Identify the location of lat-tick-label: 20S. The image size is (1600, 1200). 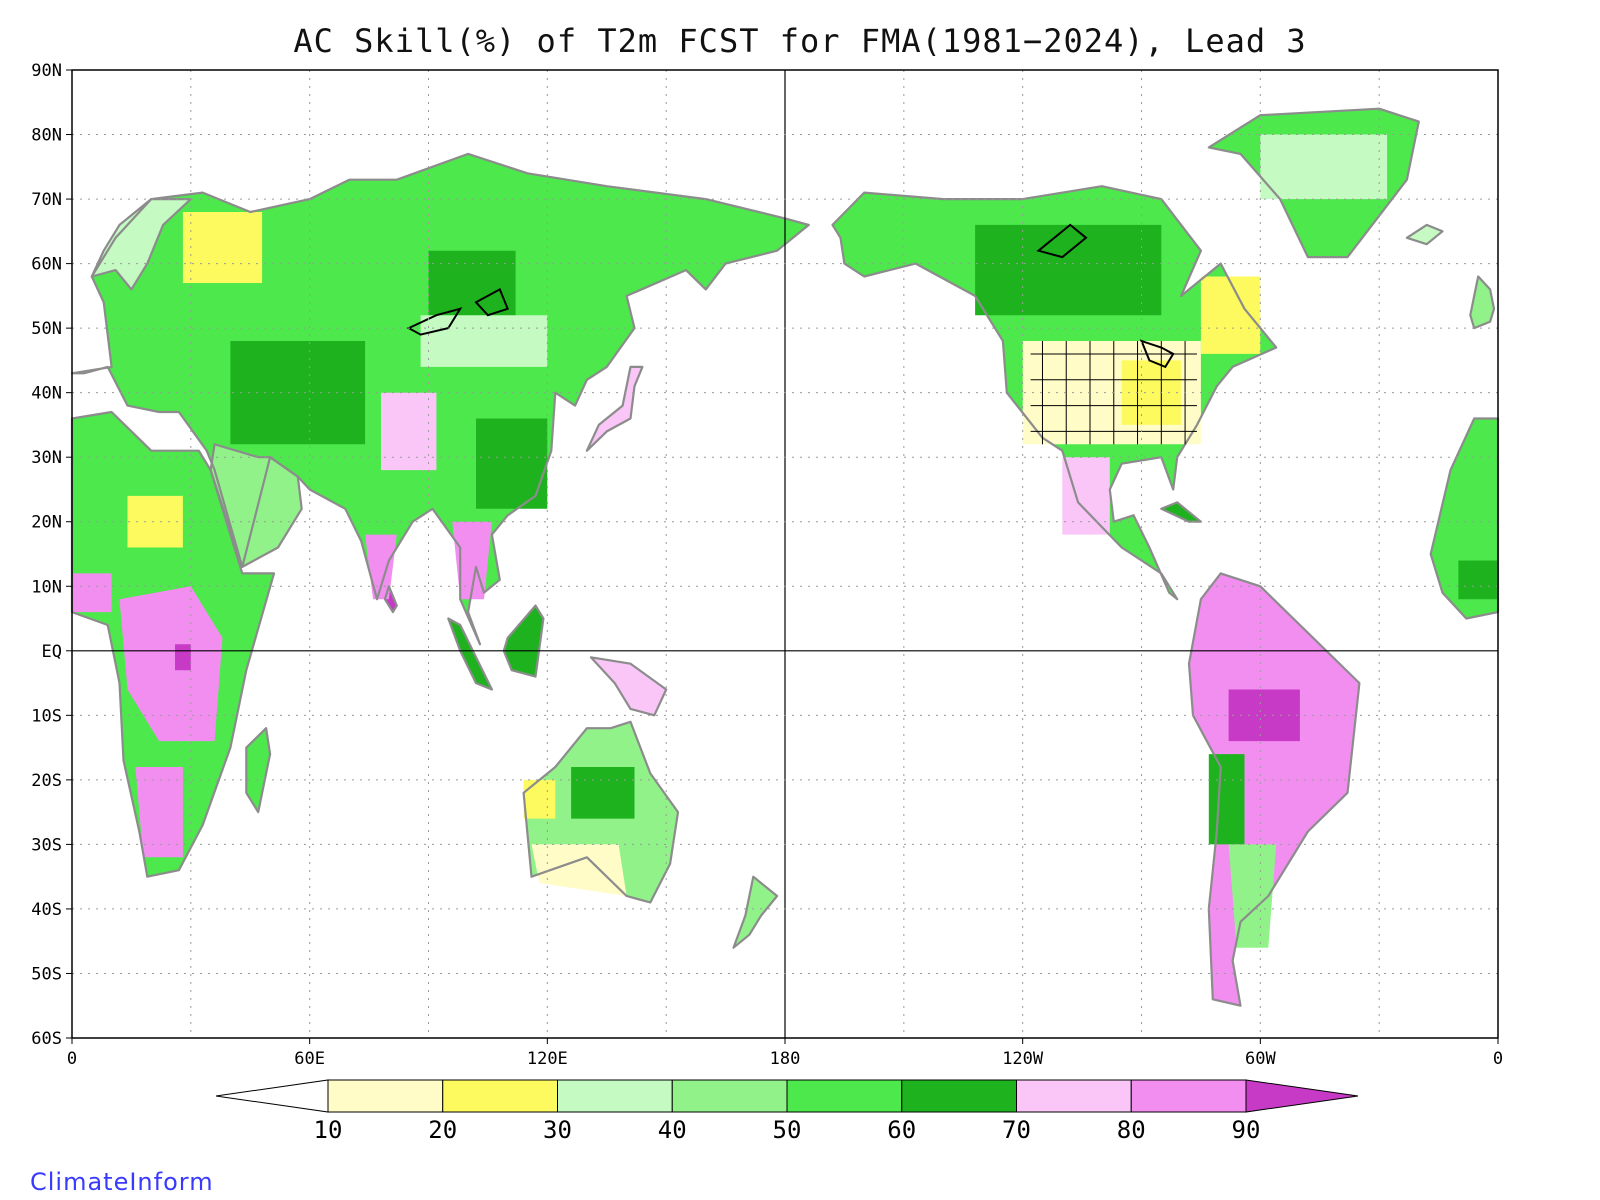
(46, 781).